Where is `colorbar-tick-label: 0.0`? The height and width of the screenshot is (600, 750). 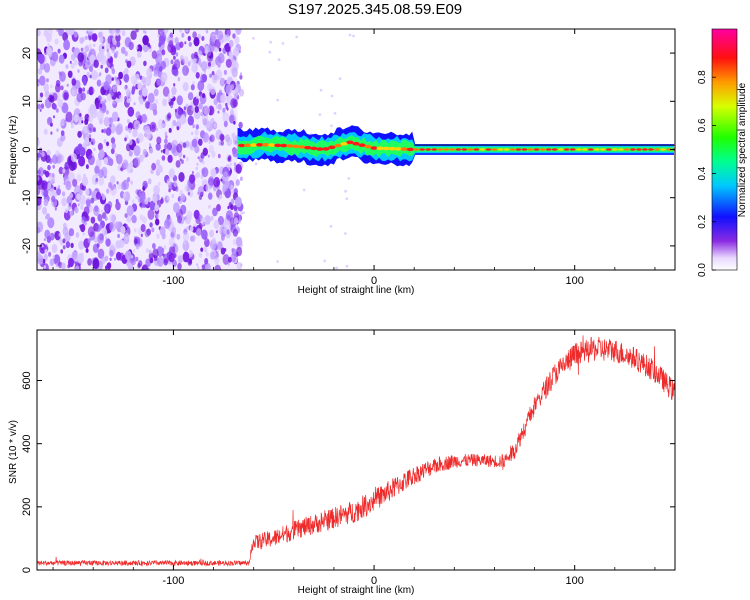 colorbar-tick-label: 0.0 is located at coordinates (702, 270).